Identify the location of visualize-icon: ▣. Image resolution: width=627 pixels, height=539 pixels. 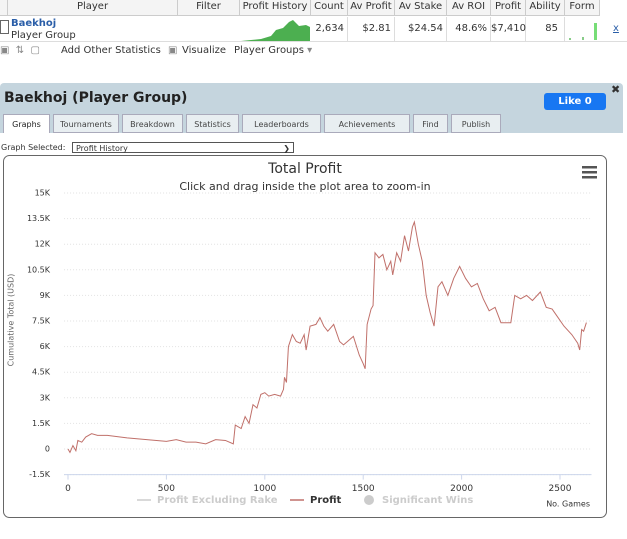
(173, 50).